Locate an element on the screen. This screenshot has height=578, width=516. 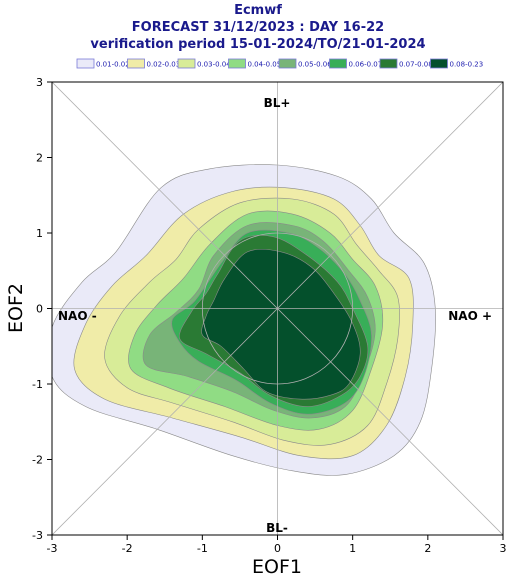
y-tick-label: 1 is located at coordinates (39, 233).